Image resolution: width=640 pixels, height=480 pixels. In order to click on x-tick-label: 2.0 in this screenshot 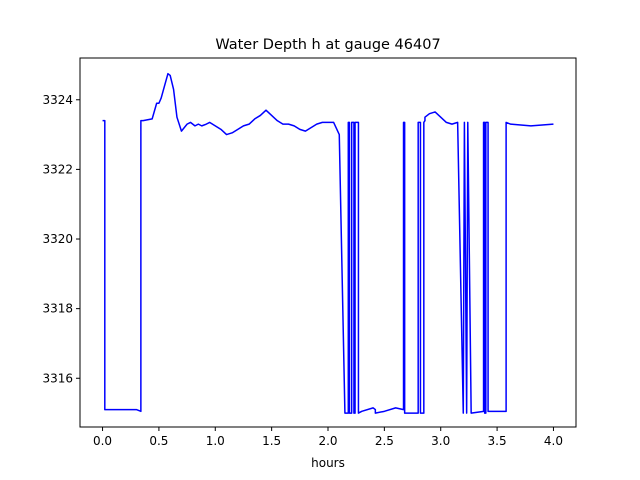, I will do `click(327, 441)`.